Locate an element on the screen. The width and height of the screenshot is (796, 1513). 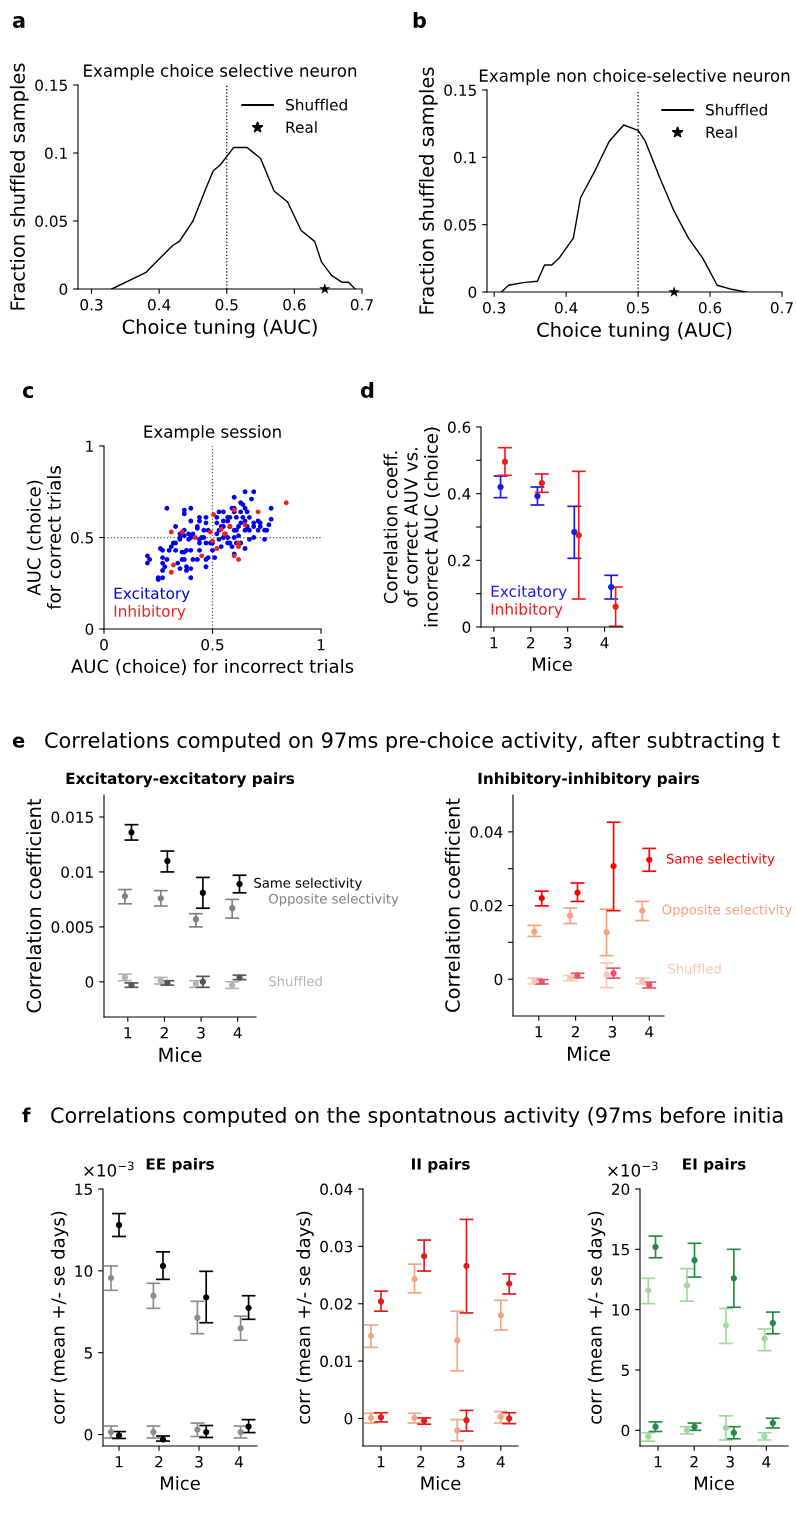
y-tick-label: 0.015 is located at coordinates (72, 817).